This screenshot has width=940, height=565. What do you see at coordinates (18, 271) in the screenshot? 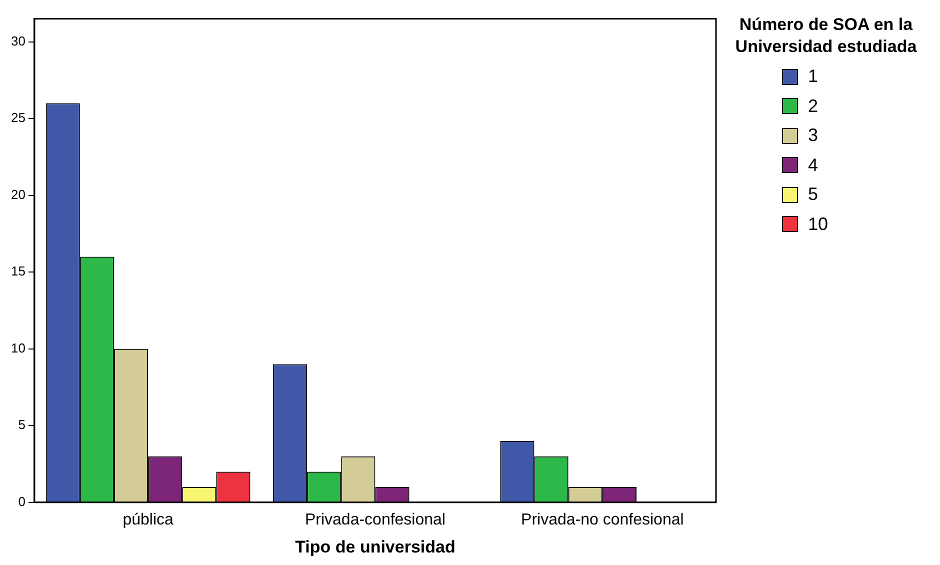
I see `y-tick-label: 15` at bounding box center [18, 271].